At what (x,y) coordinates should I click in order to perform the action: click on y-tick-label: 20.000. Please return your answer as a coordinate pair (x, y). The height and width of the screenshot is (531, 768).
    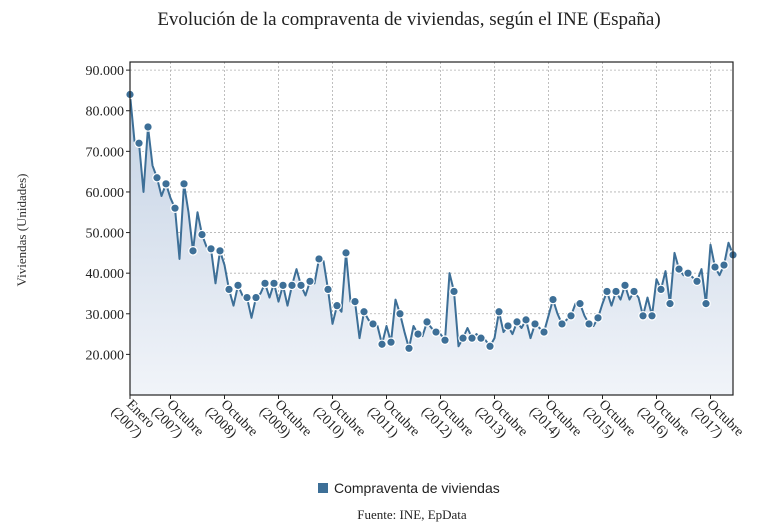
    Looking at the image, I should click on (105, 355).